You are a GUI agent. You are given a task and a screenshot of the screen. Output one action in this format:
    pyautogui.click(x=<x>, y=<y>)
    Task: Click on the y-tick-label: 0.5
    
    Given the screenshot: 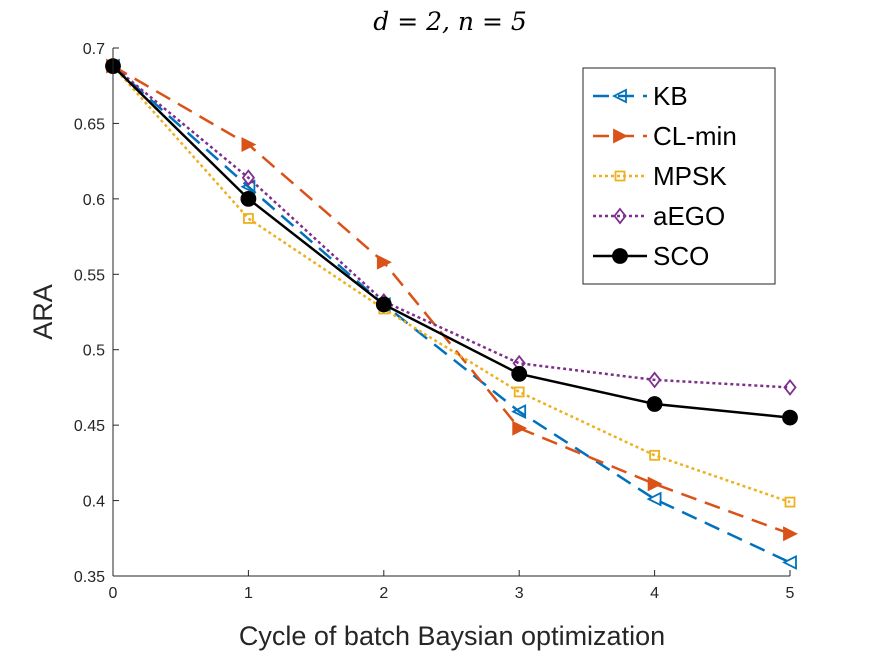 What is the action you would take?
    pyautogui.click(x=94, y=351)
    